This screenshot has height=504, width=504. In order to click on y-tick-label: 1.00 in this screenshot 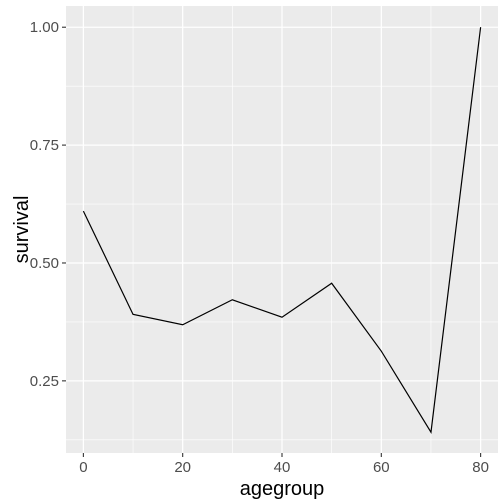, I will do `click(44, 27)`.